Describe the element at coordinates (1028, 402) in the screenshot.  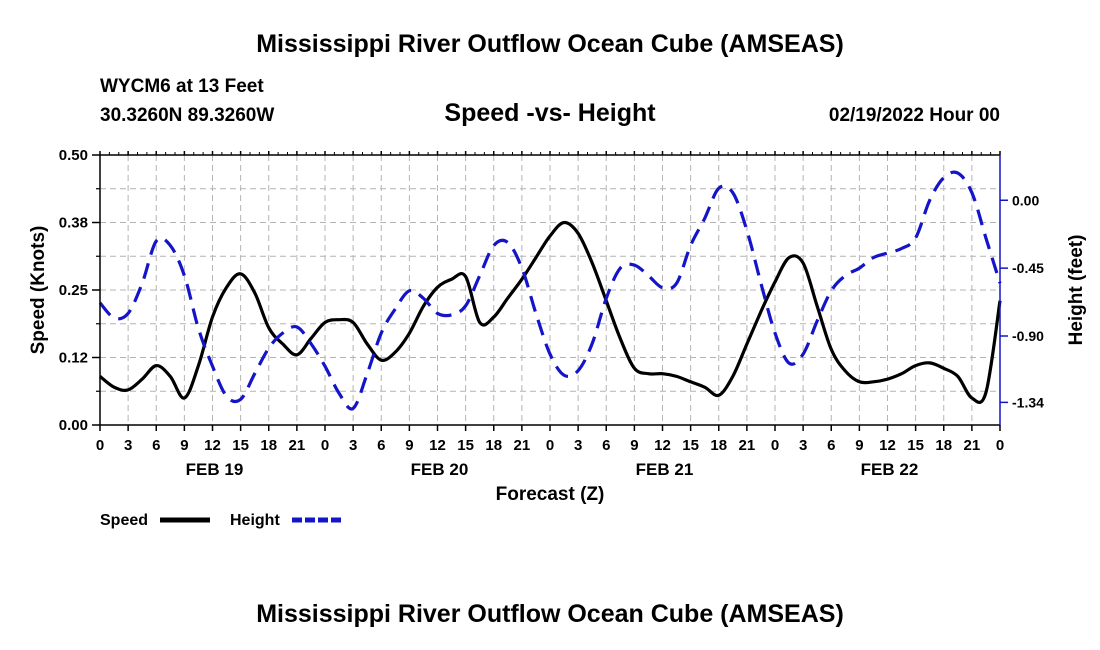
I see `y2-tick-label: -1.34` at that location.